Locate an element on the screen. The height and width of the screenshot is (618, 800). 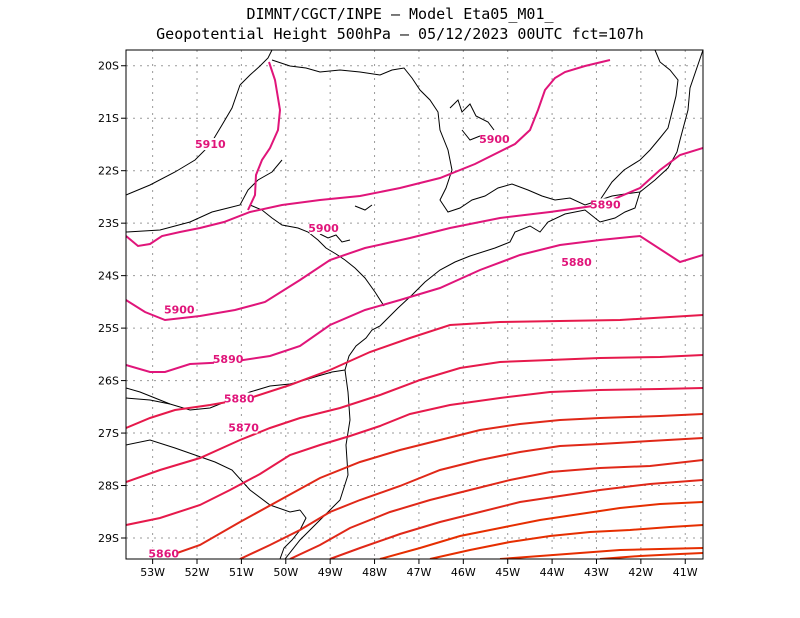
border-pr-sp is located at coordinates (317, 255).